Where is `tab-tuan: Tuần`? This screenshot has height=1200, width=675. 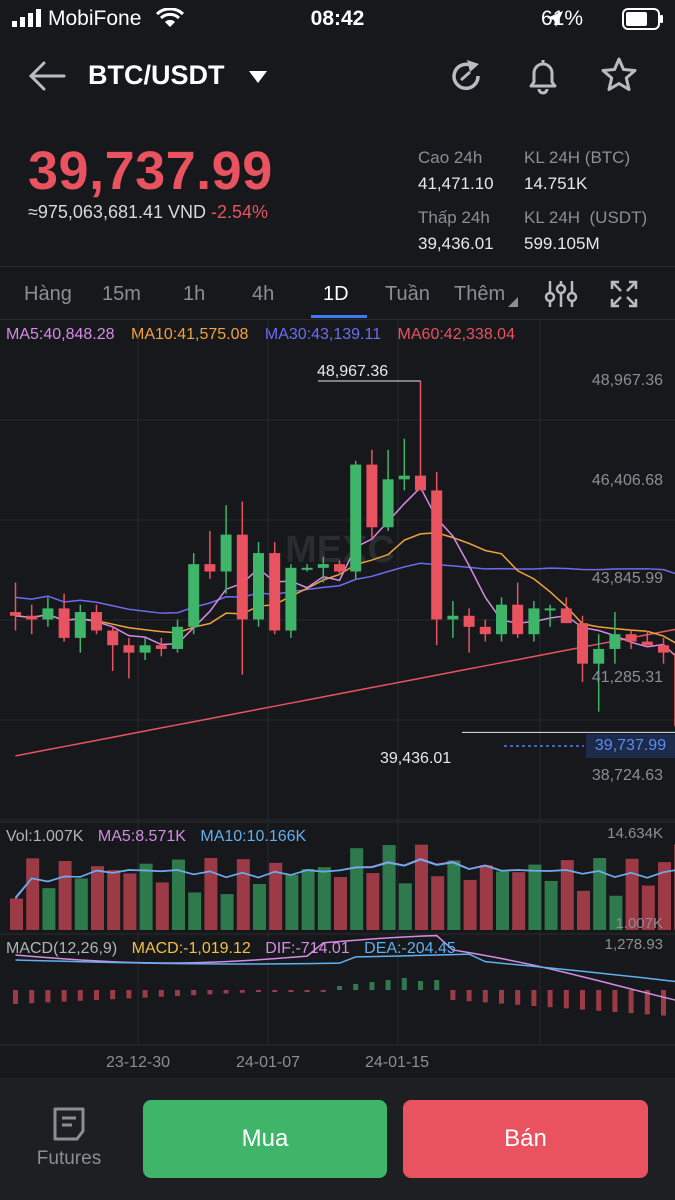 tab-tuan: Tuần is located at coordinates (407, 294).